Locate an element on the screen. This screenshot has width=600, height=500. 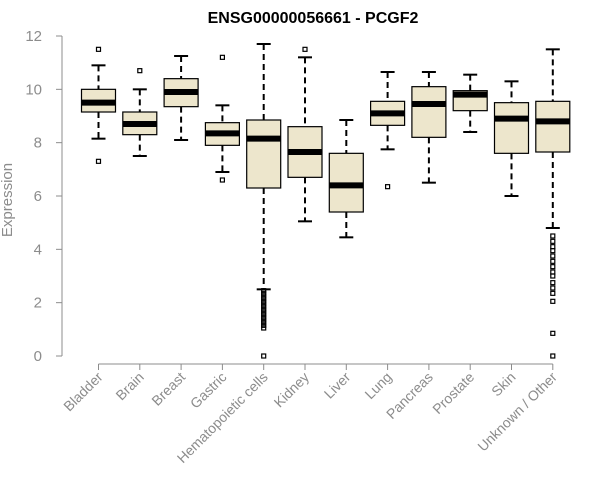
y-tick-label: 6 is located at coordinates (38, 196).